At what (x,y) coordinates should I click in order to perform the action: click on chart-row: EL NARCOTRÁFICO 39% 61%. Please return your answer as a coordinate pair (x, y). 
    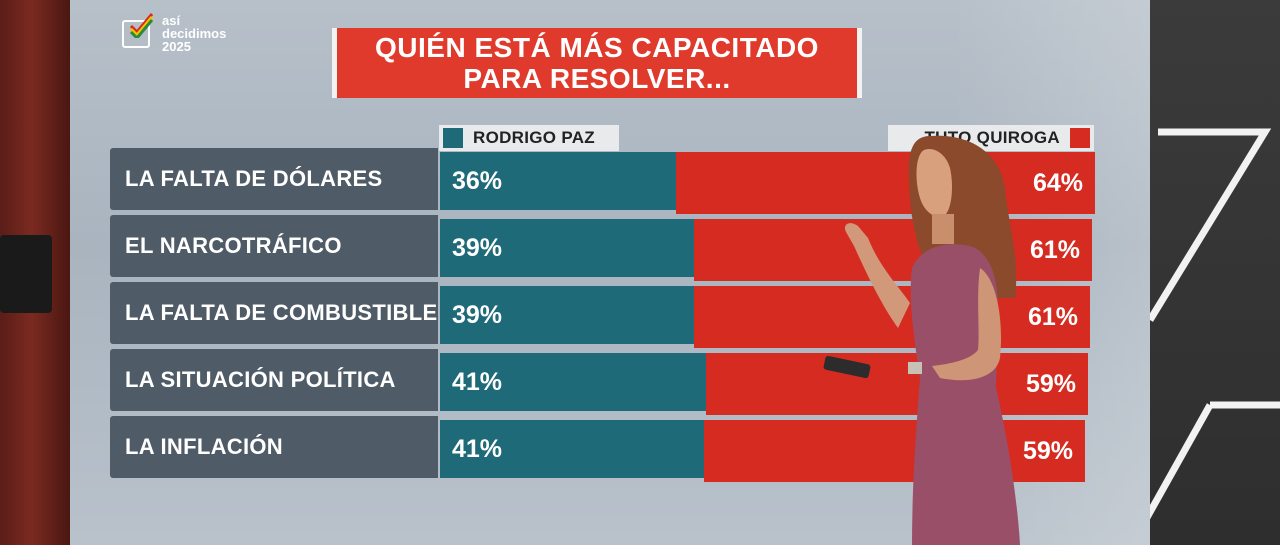
    Looking at the image, I should click on (605, 248).